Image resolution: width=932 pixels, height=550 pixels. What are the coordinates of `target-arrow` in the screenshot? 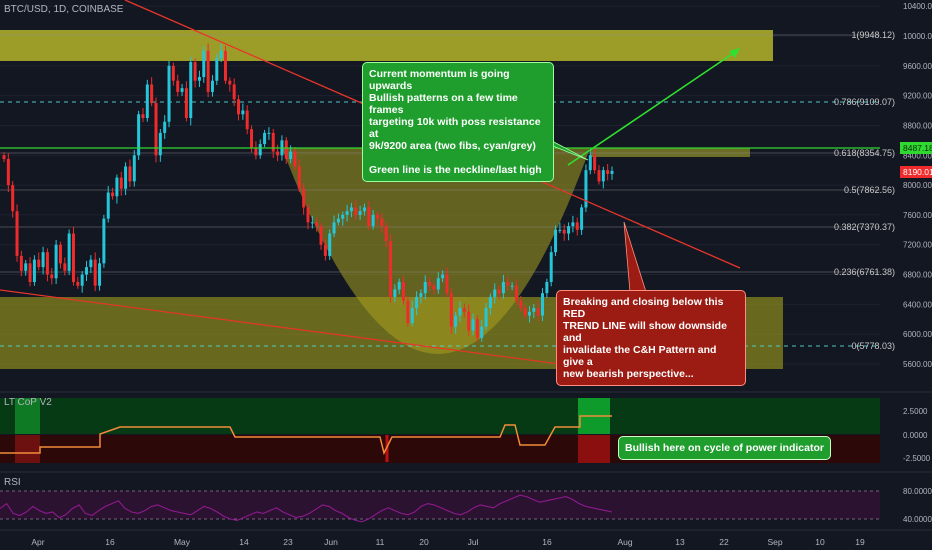 It's located at (653, 107).